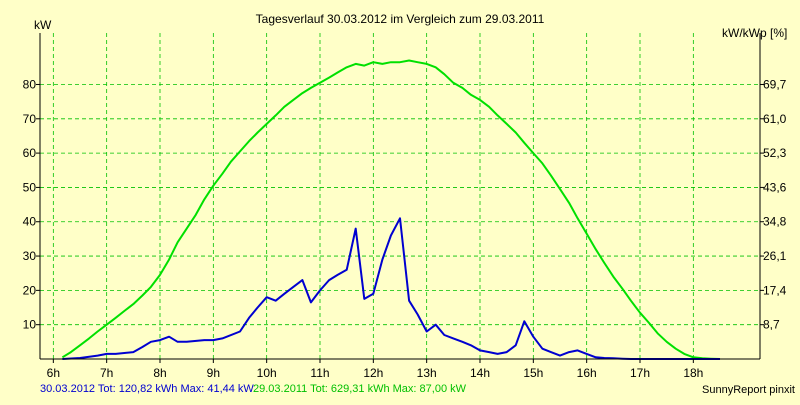 The height and width of the screenshot is (405, 800). What do you see at coordinates (30, 119) in the screenshot?
I see `y-tick-label-left: 70` at bounding box center [30, 119].